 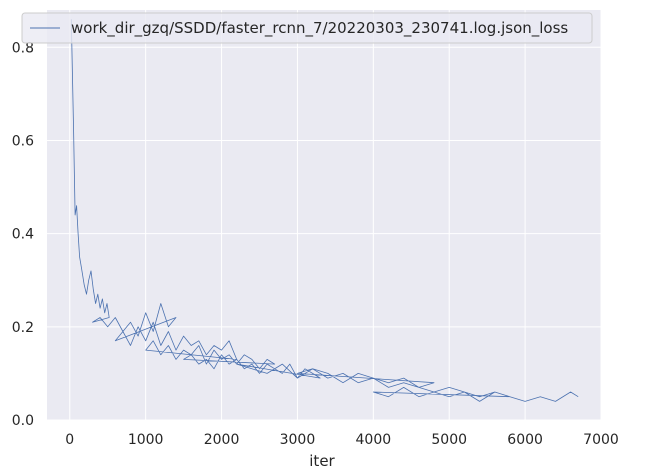 I want to click on x-tick-labels: 0 1000 2000 3000 4000 5000 6000 7000, so click(x=342, y=440).